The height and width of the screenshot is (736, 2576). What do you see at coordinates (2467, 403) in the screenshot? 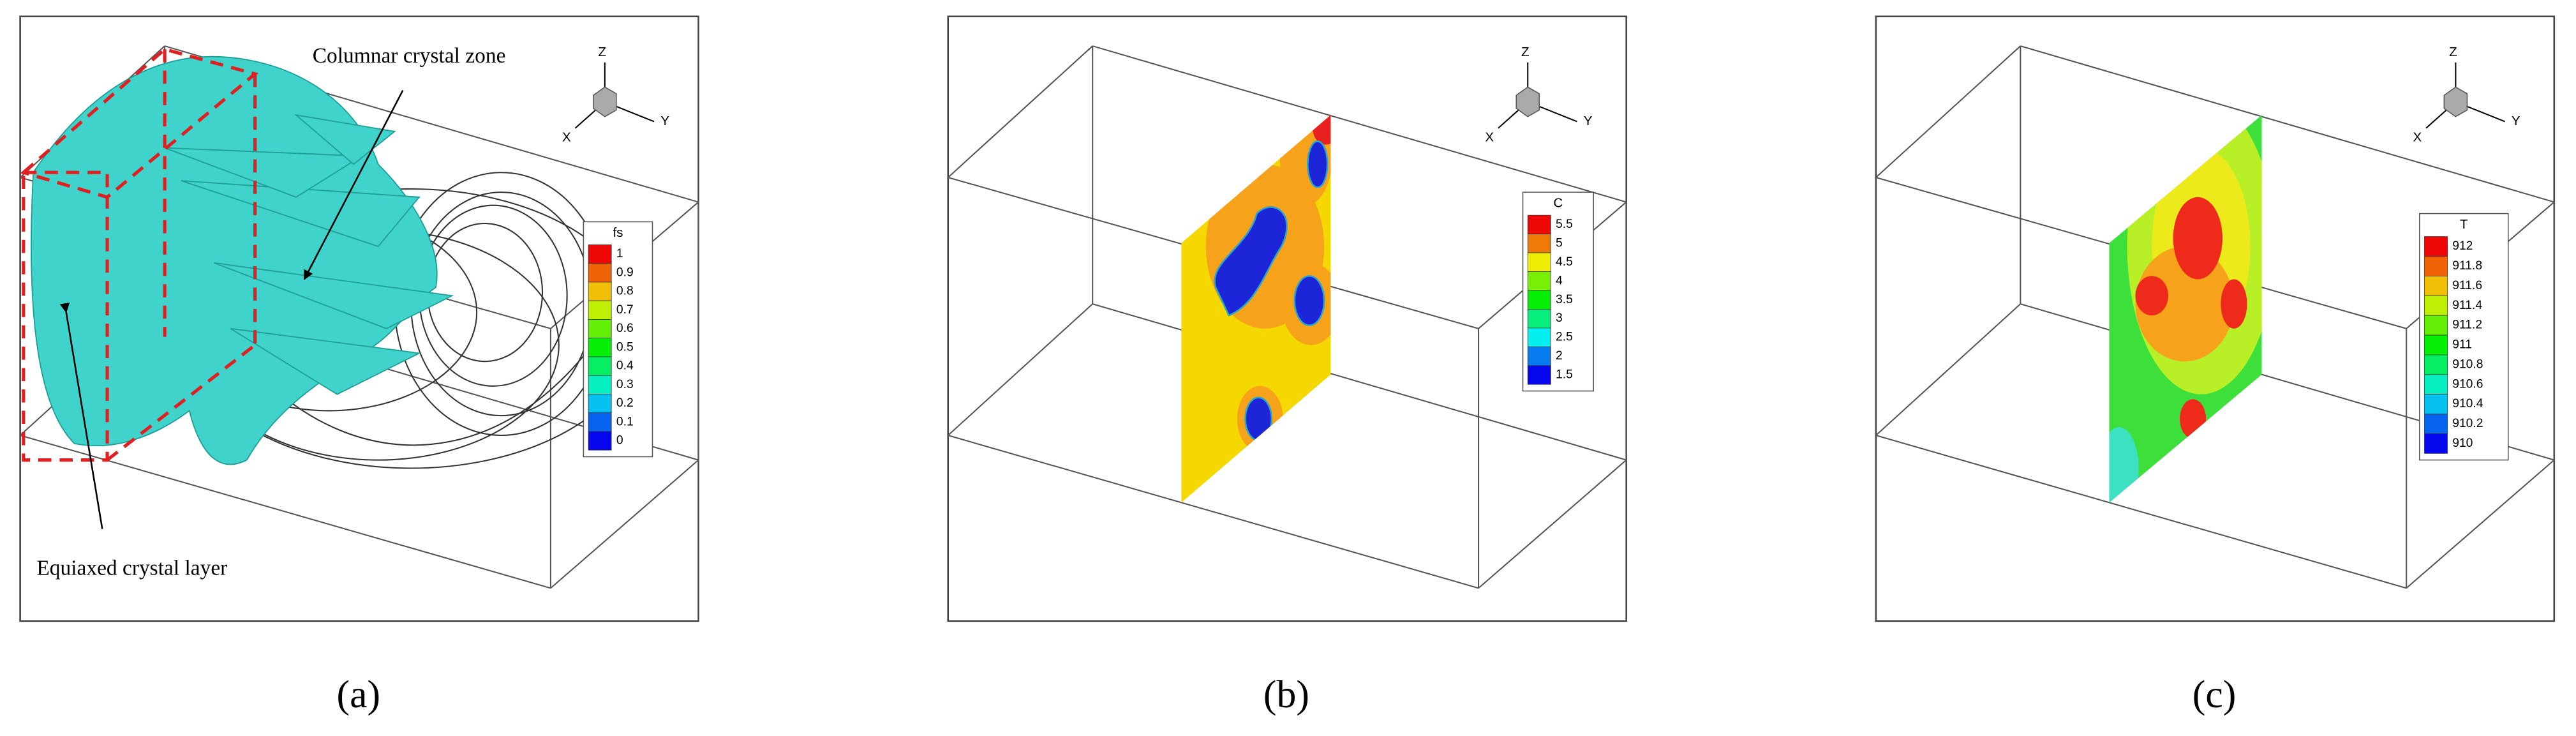
I see `legend-tick-label: 910.4` at bounding box center [2467, 403].